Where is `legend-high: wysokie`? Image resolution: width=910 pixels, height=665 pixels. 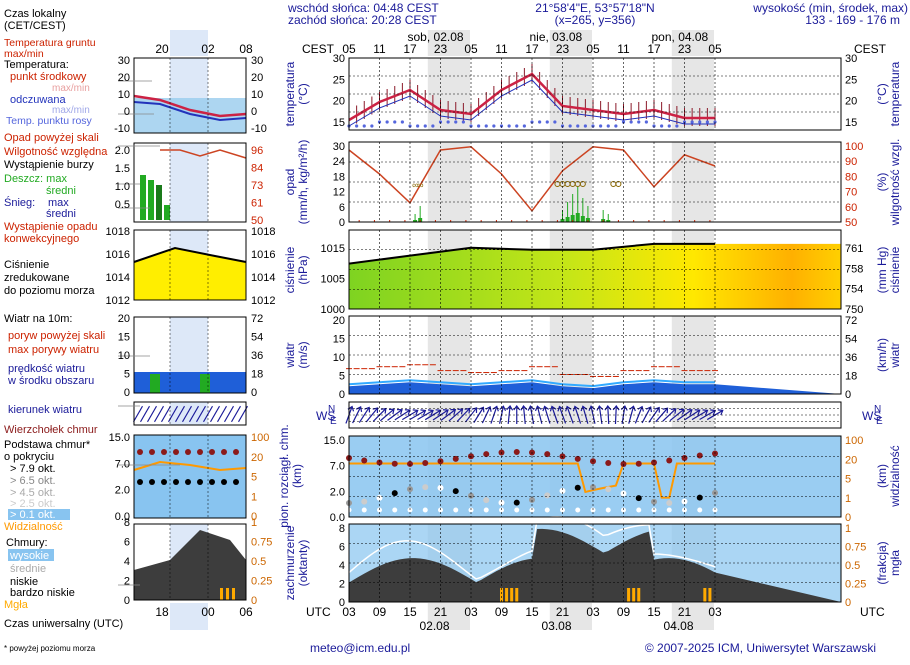
legend-high: wysokie is located at coordinates (29, 556).